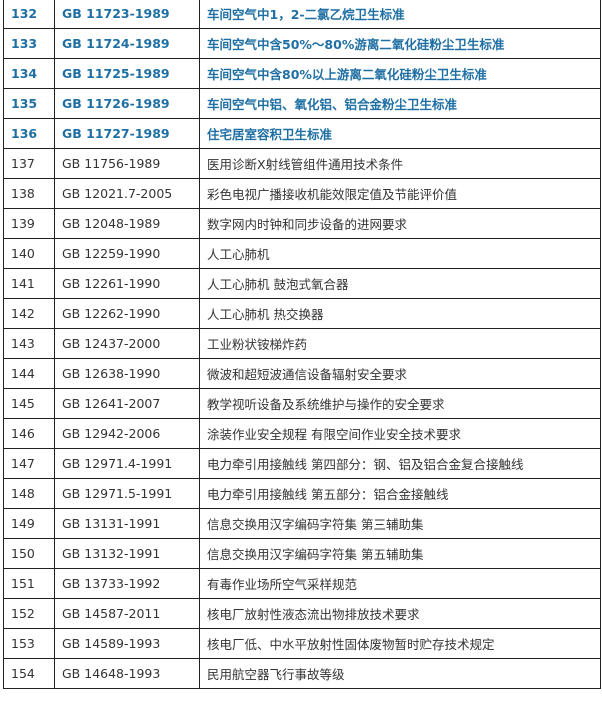  What do you see at coordinates (29, 583) in the screenshot?
I see `row-number: 151` at bounding box center [29, 583].